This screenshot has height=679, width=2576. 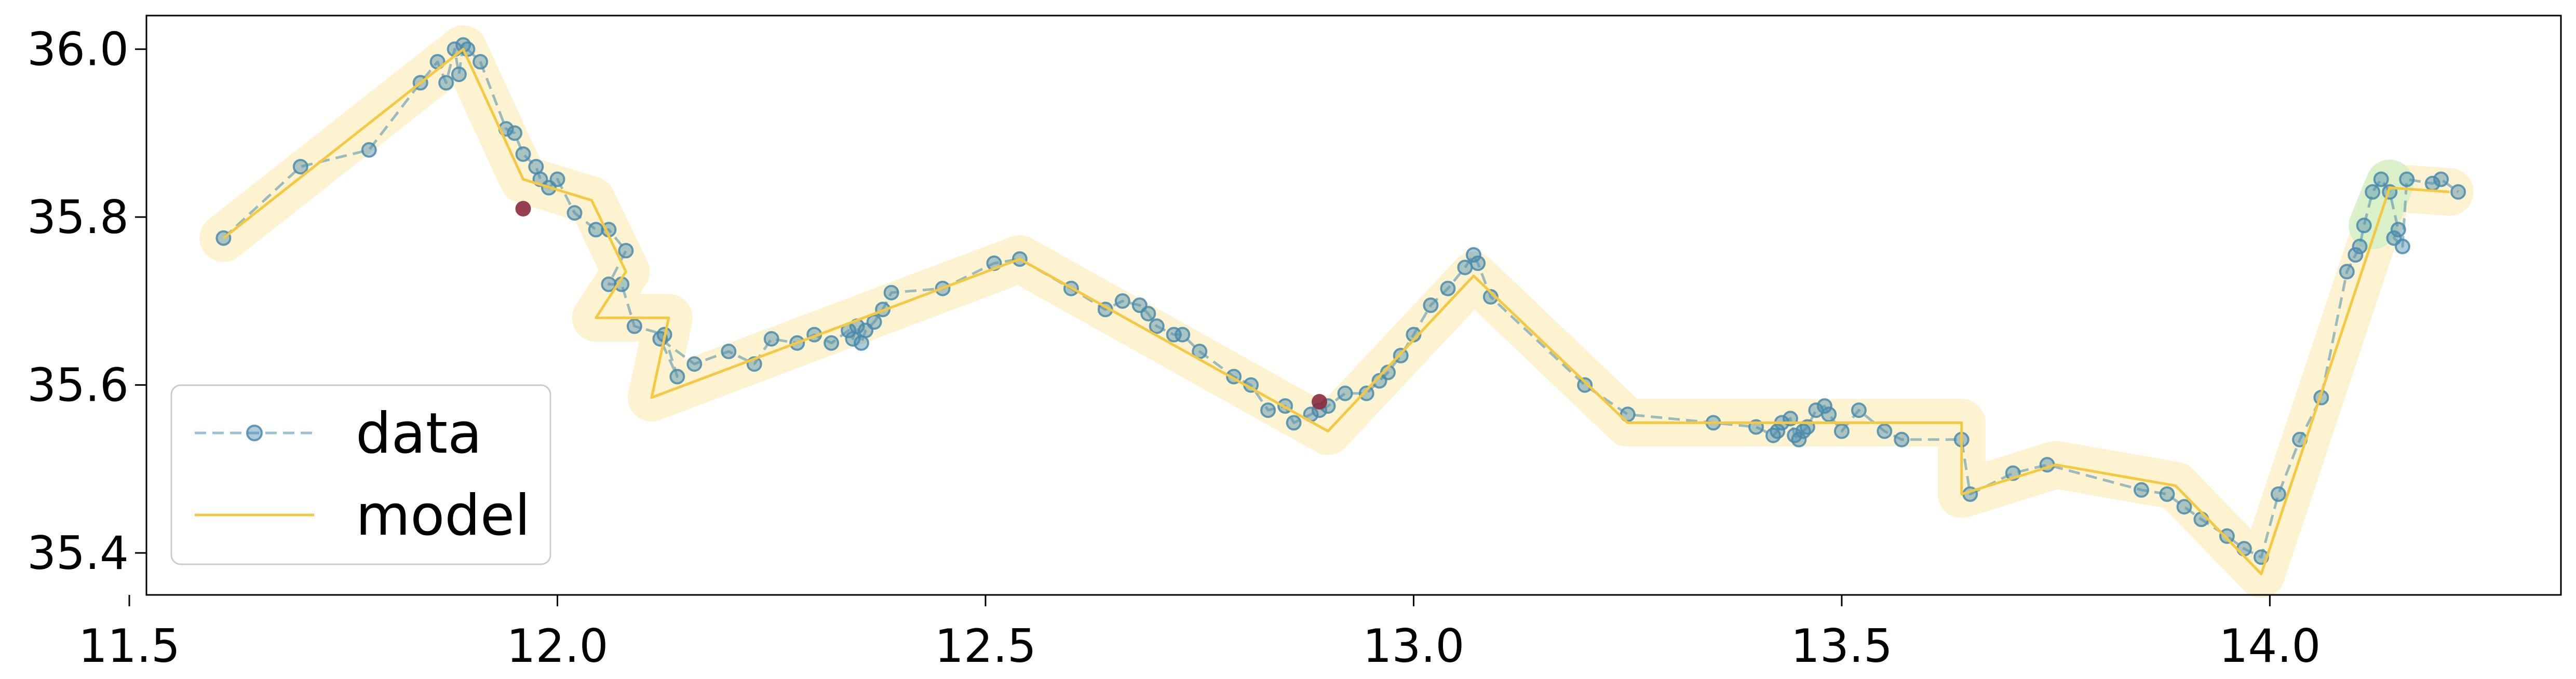 What do you see at coordinates (78, 553) in the screenshot?
I see `y-tick-label: 35.4` at bounding box center [78, 553].